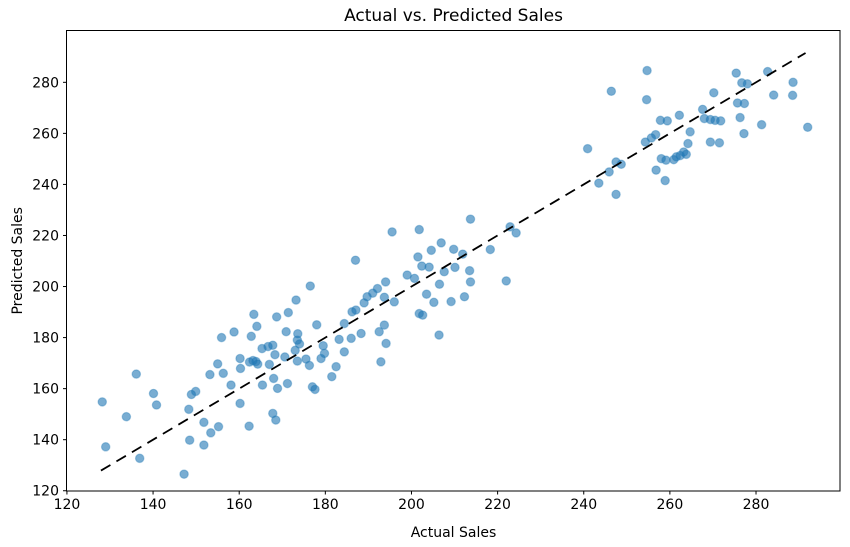 The image size is (850, 547). What do you see at coordinates (18, 260) in the screenshot?
I see `y-axis-label: Predicted Sales` at bounding box center [18, 260].